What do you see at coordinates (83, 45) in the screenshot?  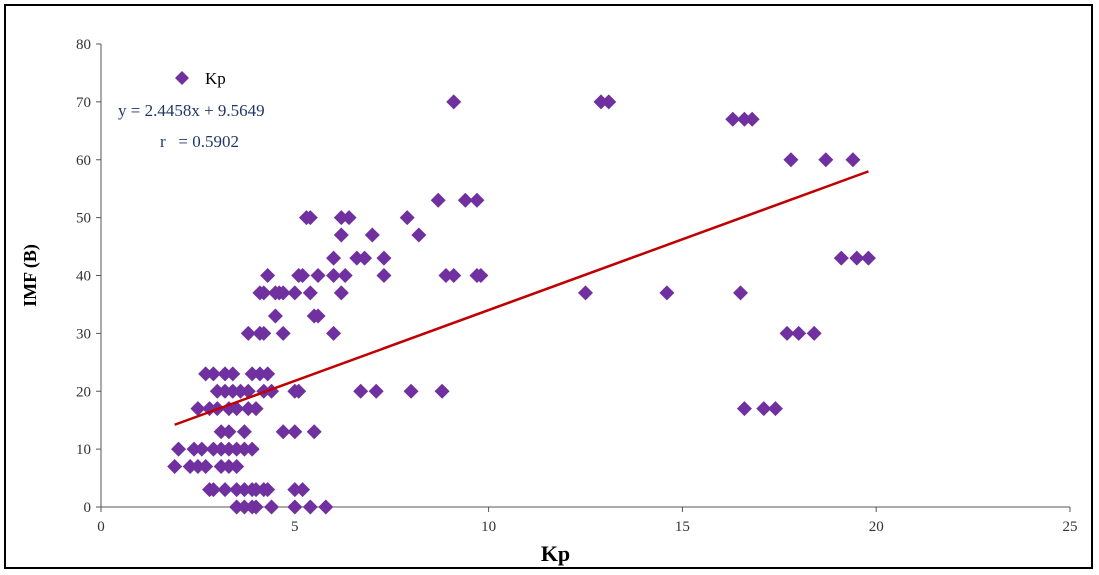 I see `y-tick-label: 80` at bounding box center [83, 45].